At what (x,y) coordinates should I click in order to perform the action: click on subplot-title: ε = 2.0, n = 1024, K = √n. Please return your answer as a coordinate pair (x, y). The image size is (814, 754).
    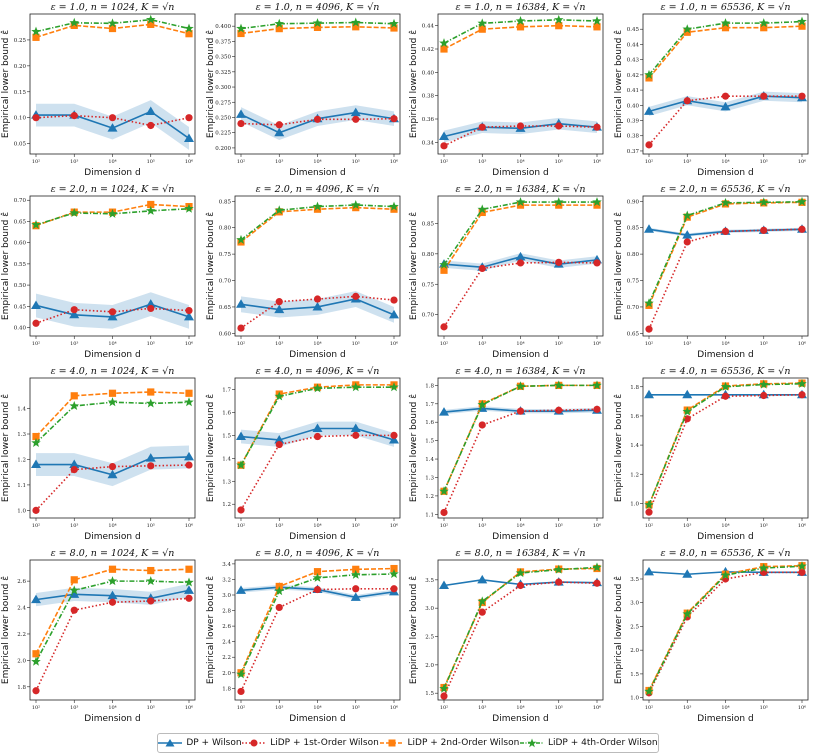
    Looking at the image, I should click on (113, 189).